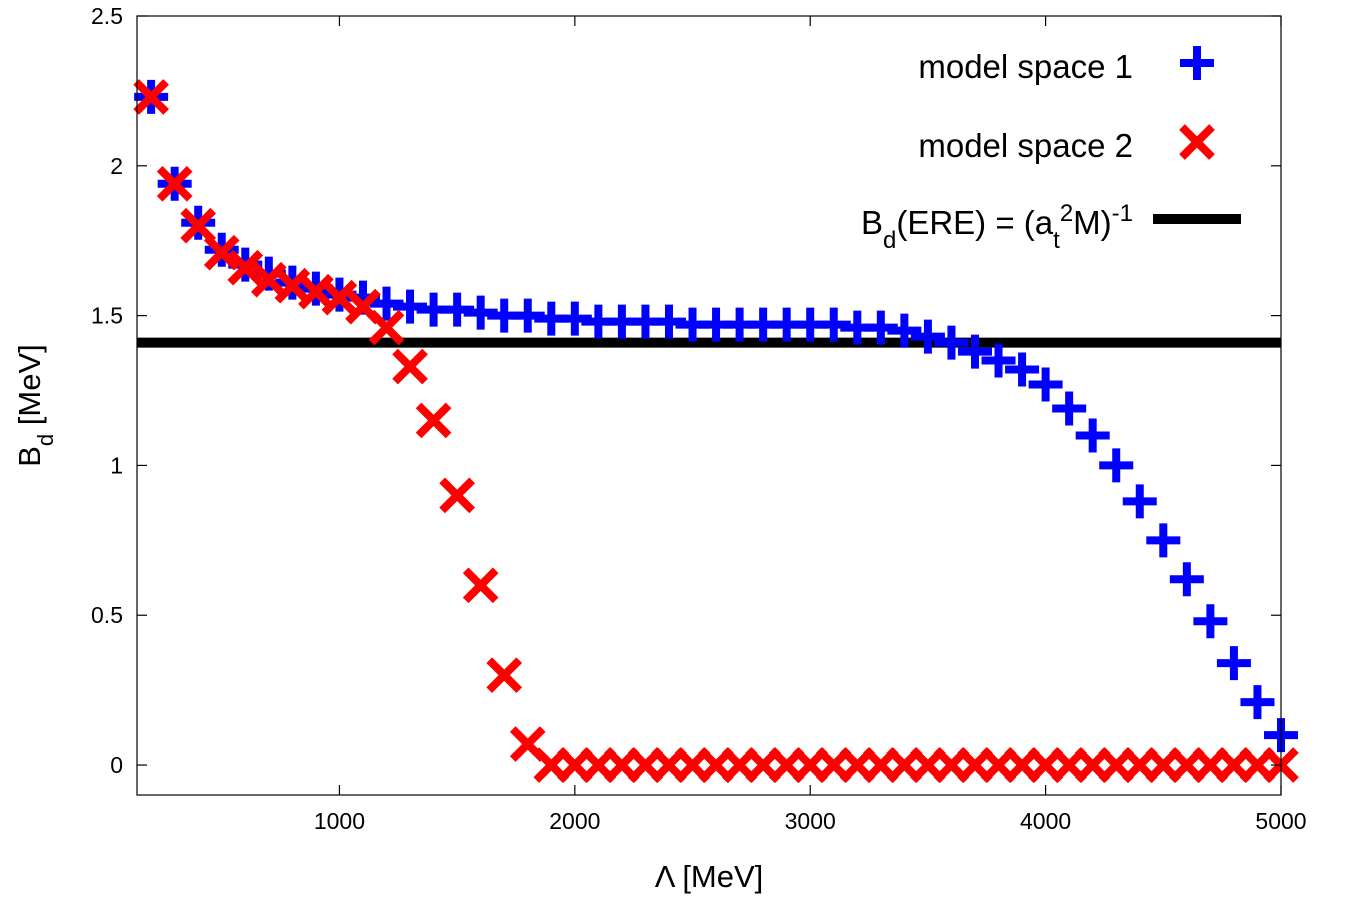 This screenshot has width=1357, height=900. I want to click on x-tick-label: 1000, so click(339, 821).